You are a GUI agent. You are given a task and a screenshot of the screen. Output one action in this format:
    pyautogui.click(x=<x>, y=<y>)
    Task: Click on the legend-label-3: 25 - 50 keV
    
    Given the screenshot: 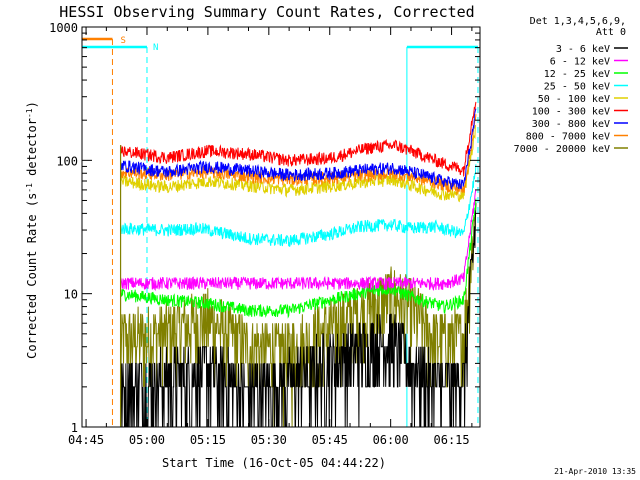 What is the action you would take?
    pyautogui.click(x=577, y=87)
    